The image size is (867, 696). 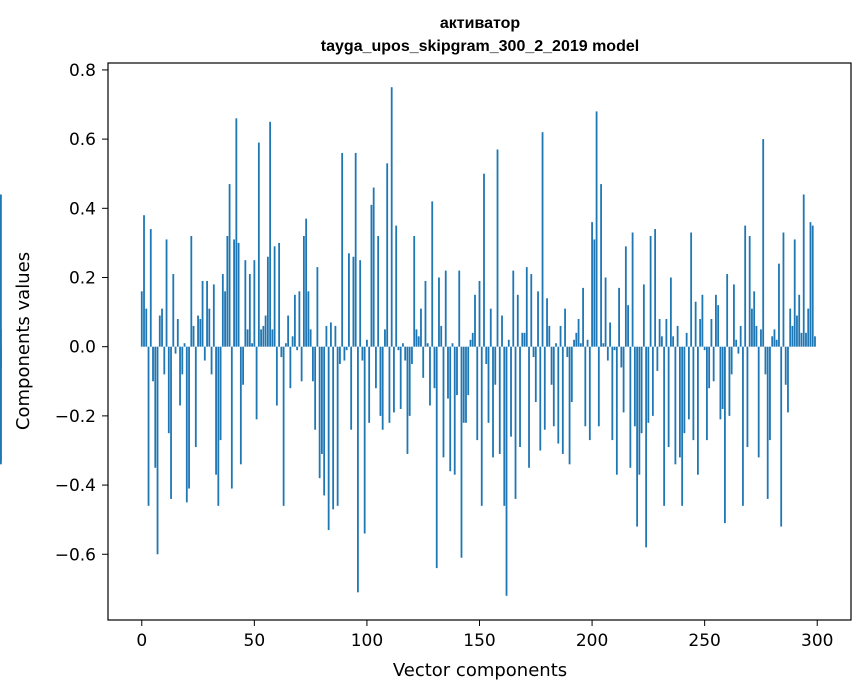 What do you see at coordinates (480, 23) in the screenshot?
I see `chart-title: активатор` at bounding box center [480, 23].